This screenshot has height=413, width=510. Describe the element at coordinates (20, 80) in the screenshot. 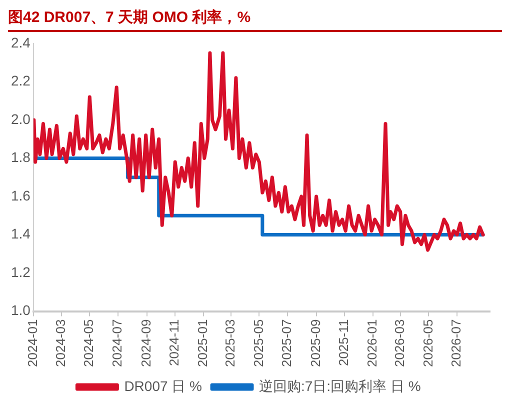

I see `y-tick-label: 2.2` at that location.